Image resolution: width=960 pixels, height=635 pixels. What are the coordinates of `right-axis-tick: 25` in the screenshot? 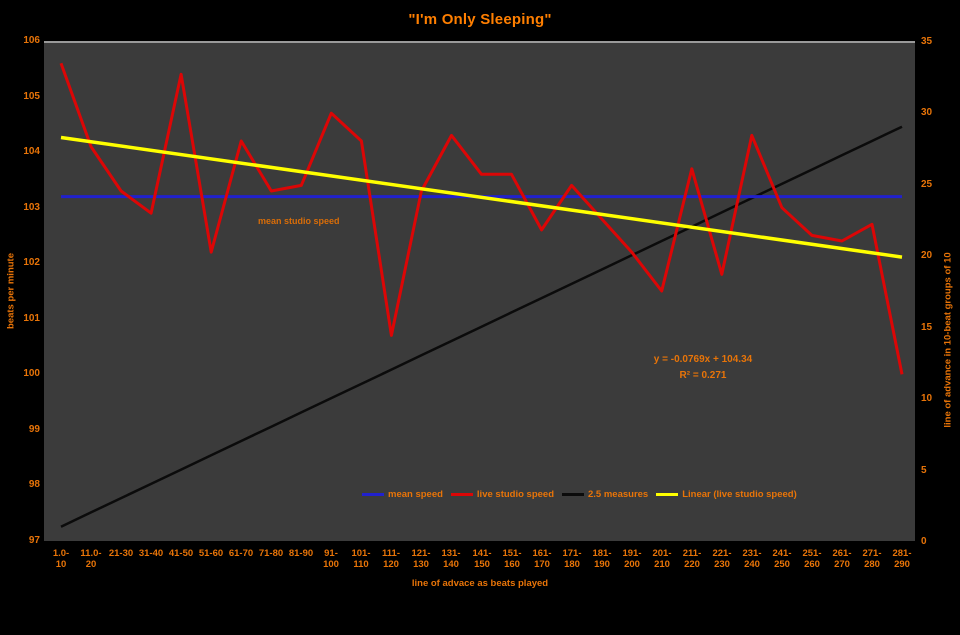 It's located at (927, 184).